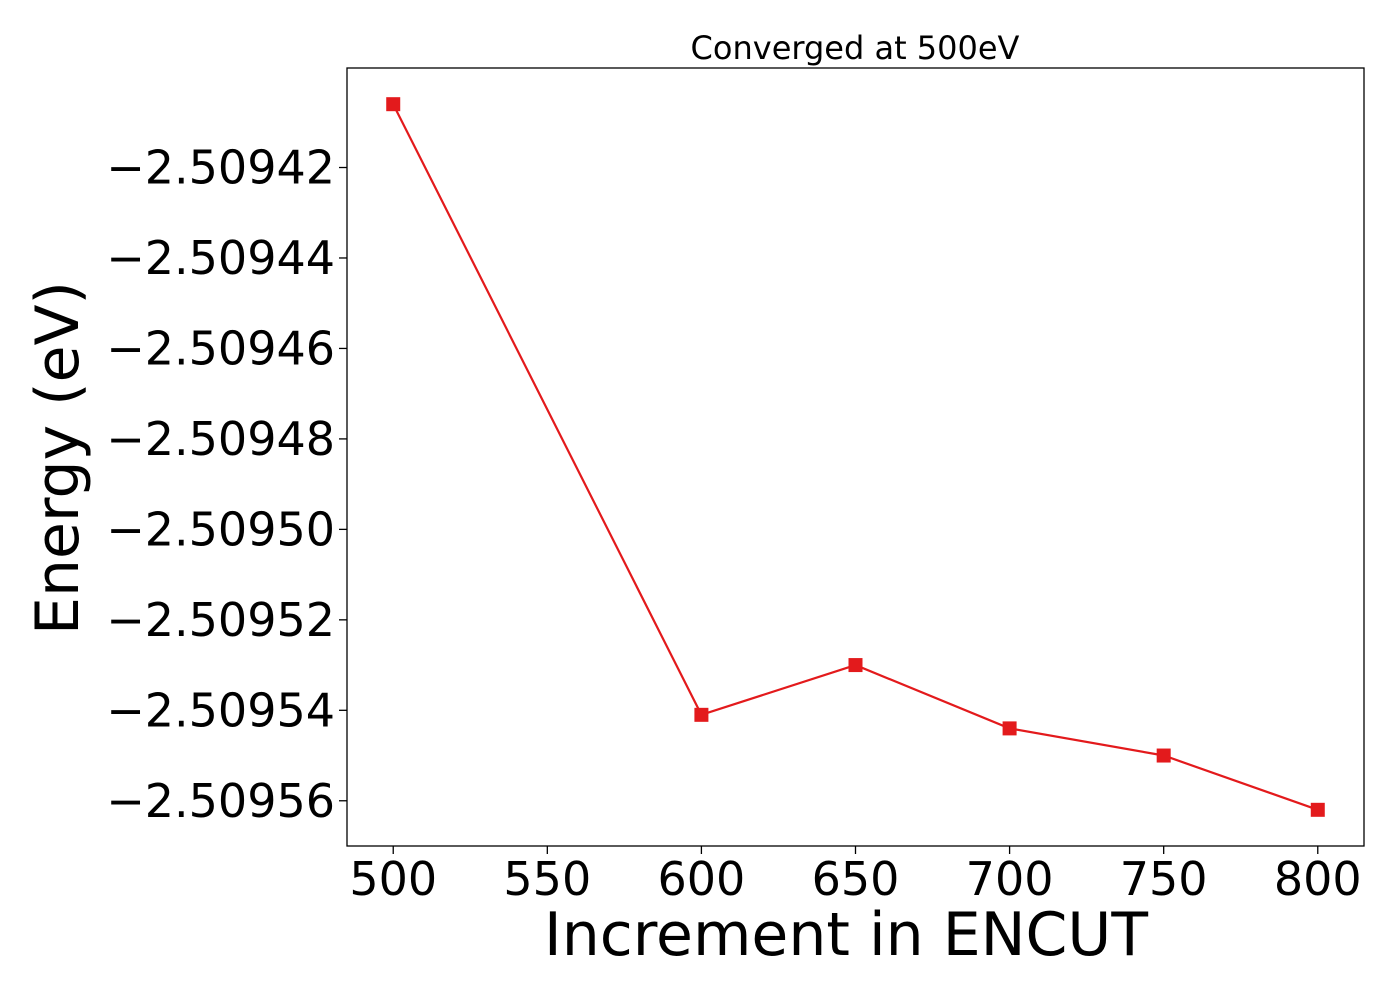  What do you see at coordinates (855, 48) in the screenshot?
I see `chart-title: Converged at 500eV` at bounding box center [855, 48].